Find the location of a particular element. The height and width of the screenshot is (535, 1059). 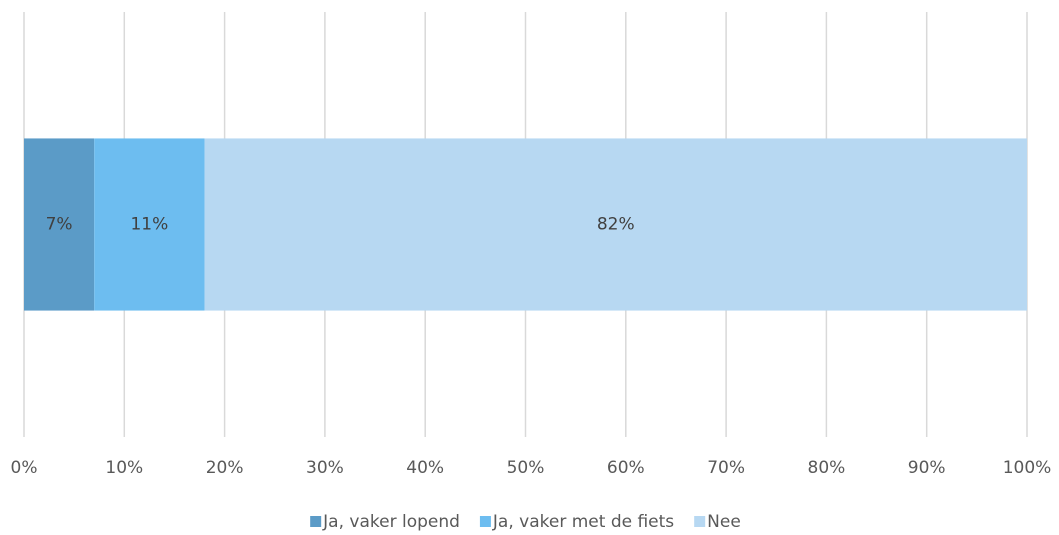

data-label: 11% is located at coordinates (149, 225).